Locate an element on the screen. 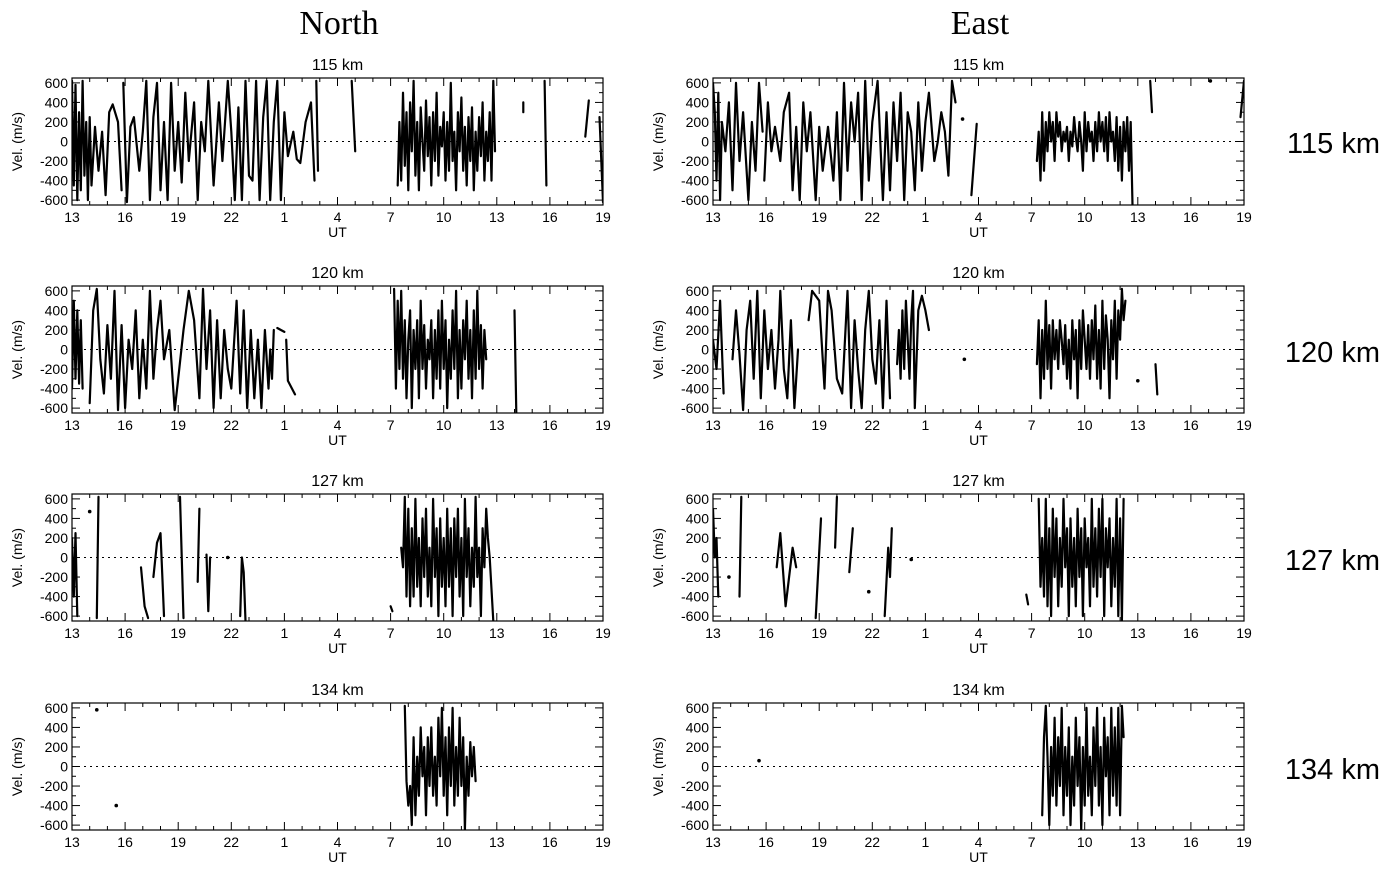 The image size is (1396, 871). x-axis-label: UT is located at coordinates (337, 648).